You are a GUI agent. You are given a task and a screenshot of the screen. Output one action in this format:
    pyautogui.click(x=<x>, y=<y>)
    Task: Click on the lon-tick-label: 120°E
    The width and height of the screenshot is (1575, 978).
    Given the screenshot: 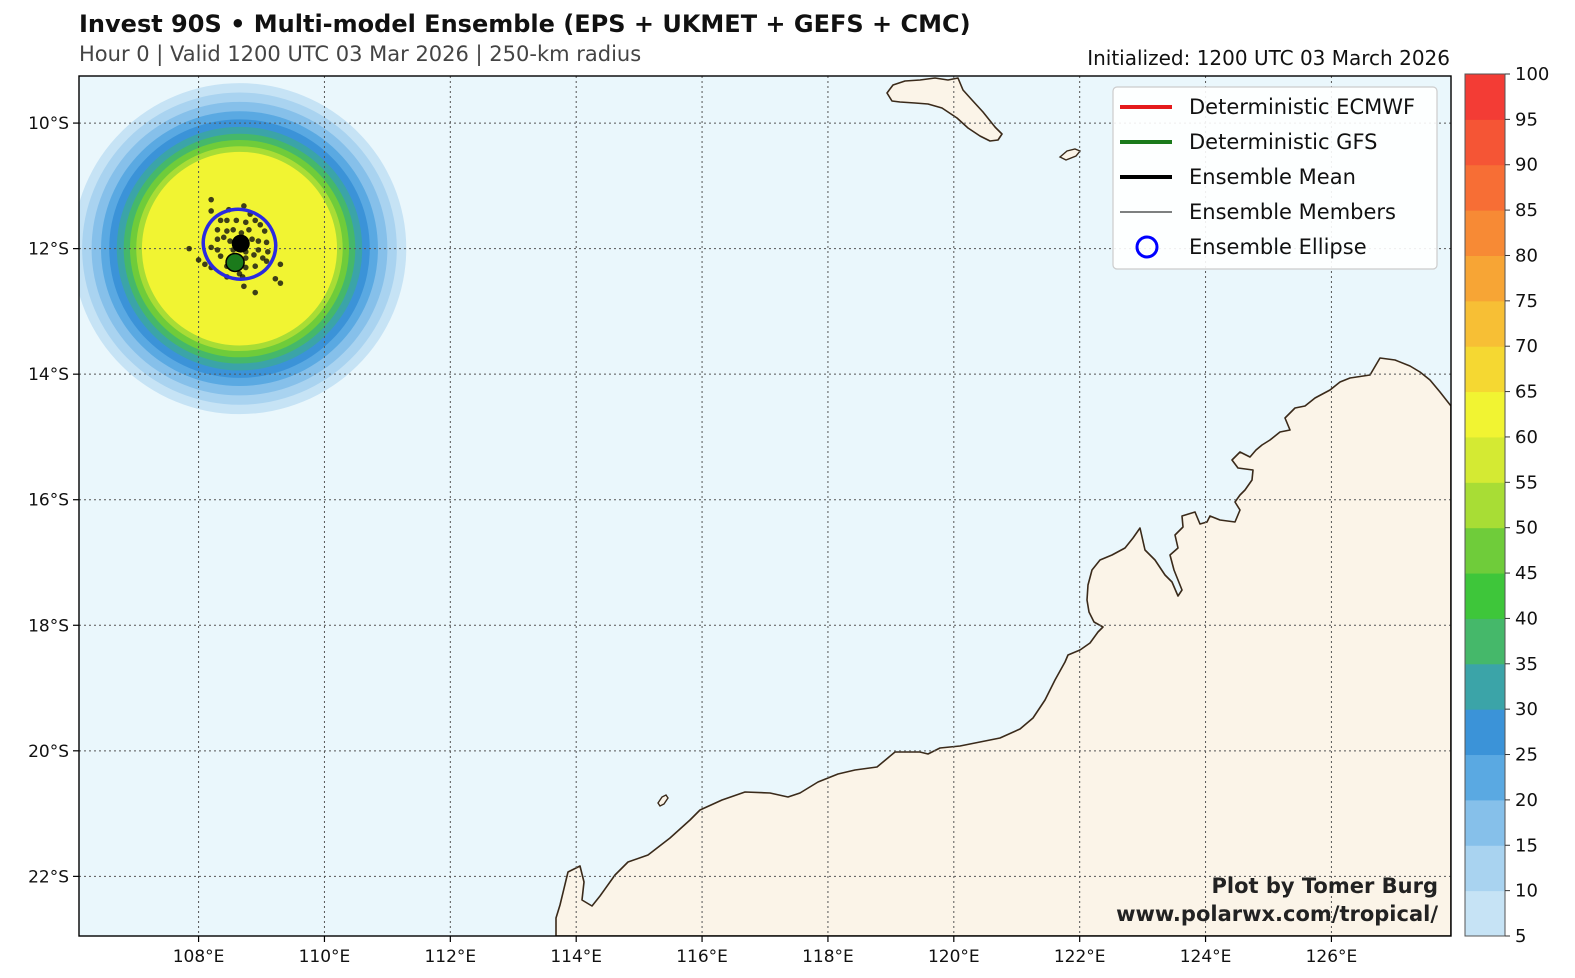 What is the action you would take?
    pyautogui.click(x=954, y=957)
    